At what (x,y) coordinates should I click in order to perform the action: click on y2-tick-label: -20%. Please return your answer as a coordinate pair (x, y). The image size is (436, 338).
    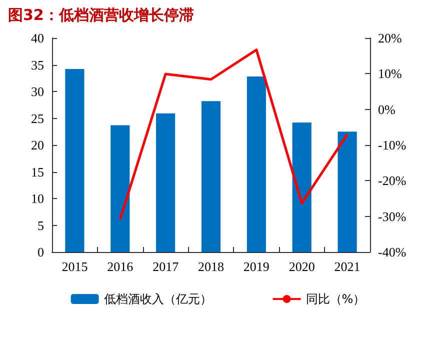
    Looking at the image, I should click on (392, 180).